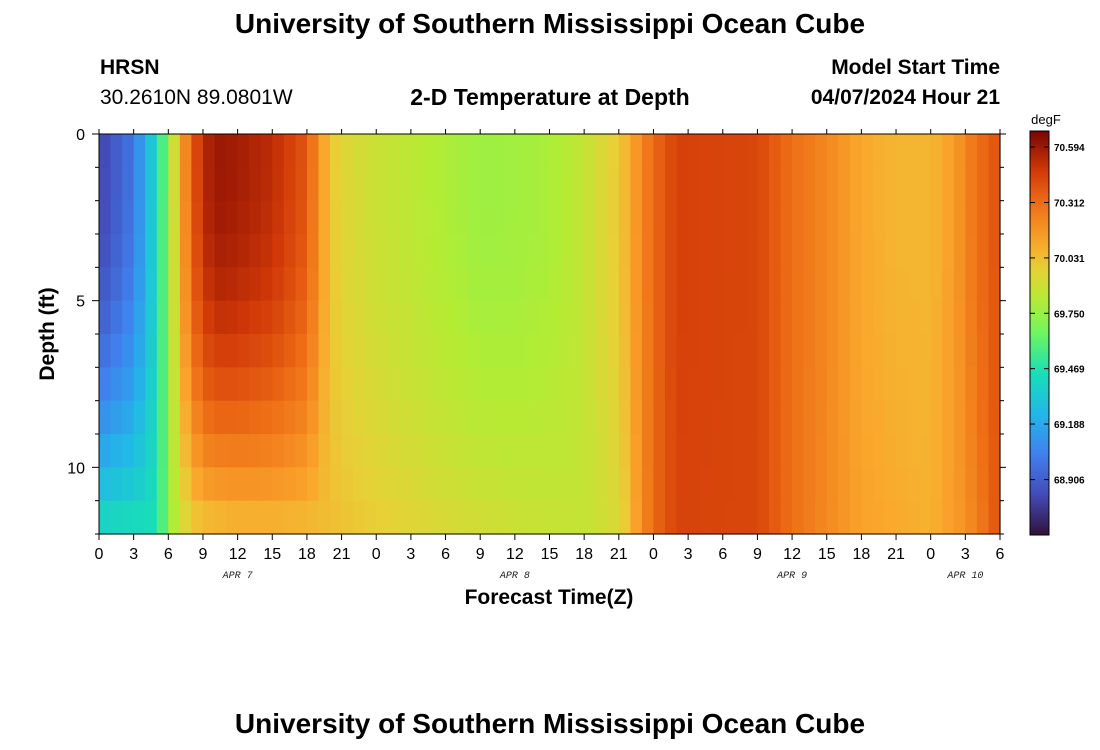 This screenshot has width=1100, height=750. Describe the element at coordinates (550, 97) in the screenshot. I see `plot-title: 2-D Temperature at Depth` at that location.